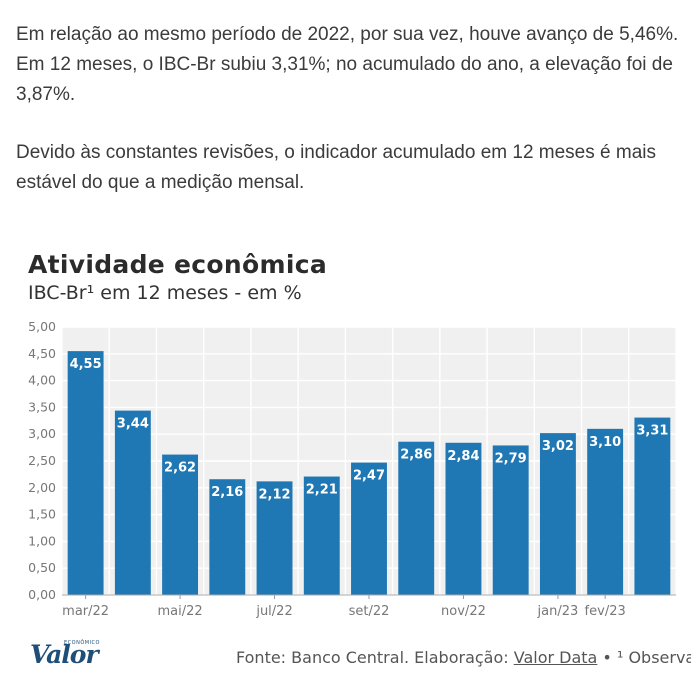  I want to click on chart-subtitle: IBC-Br¹ em 12 meses - em %, so click(165, 293).